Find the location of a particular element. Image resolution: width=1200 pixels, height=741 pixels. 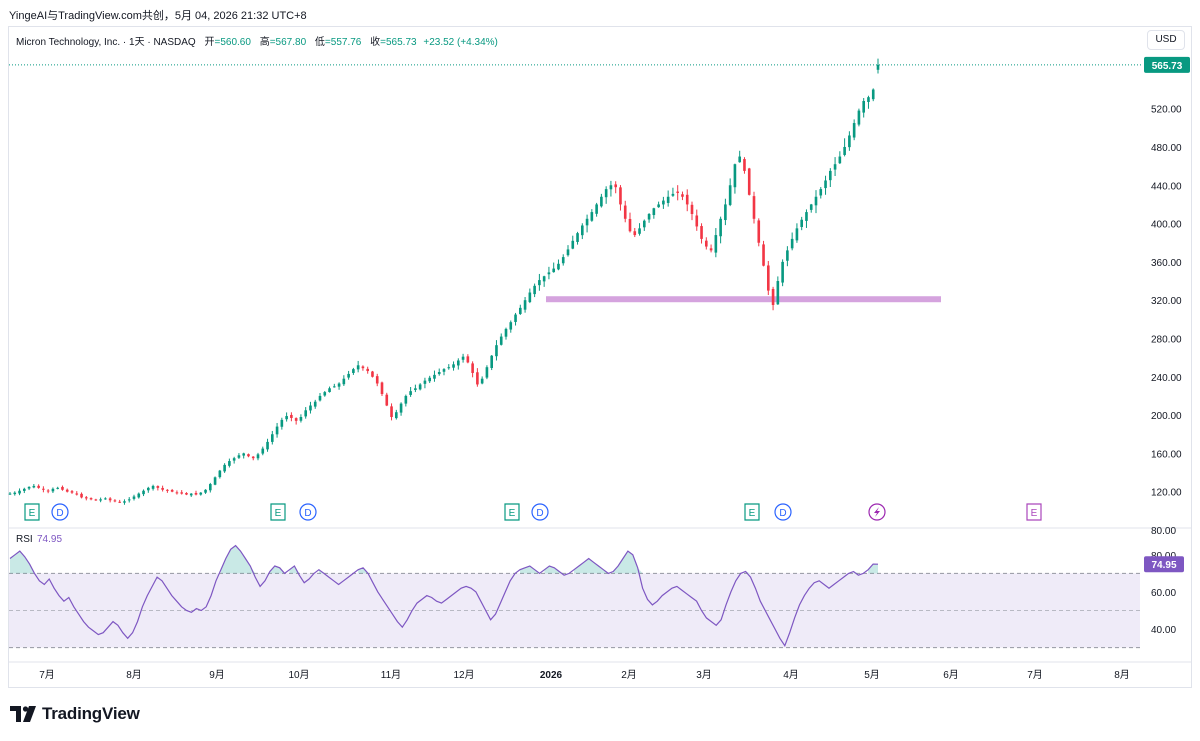

tradingview-logo: TradingView is located at coordinates (75, 714).